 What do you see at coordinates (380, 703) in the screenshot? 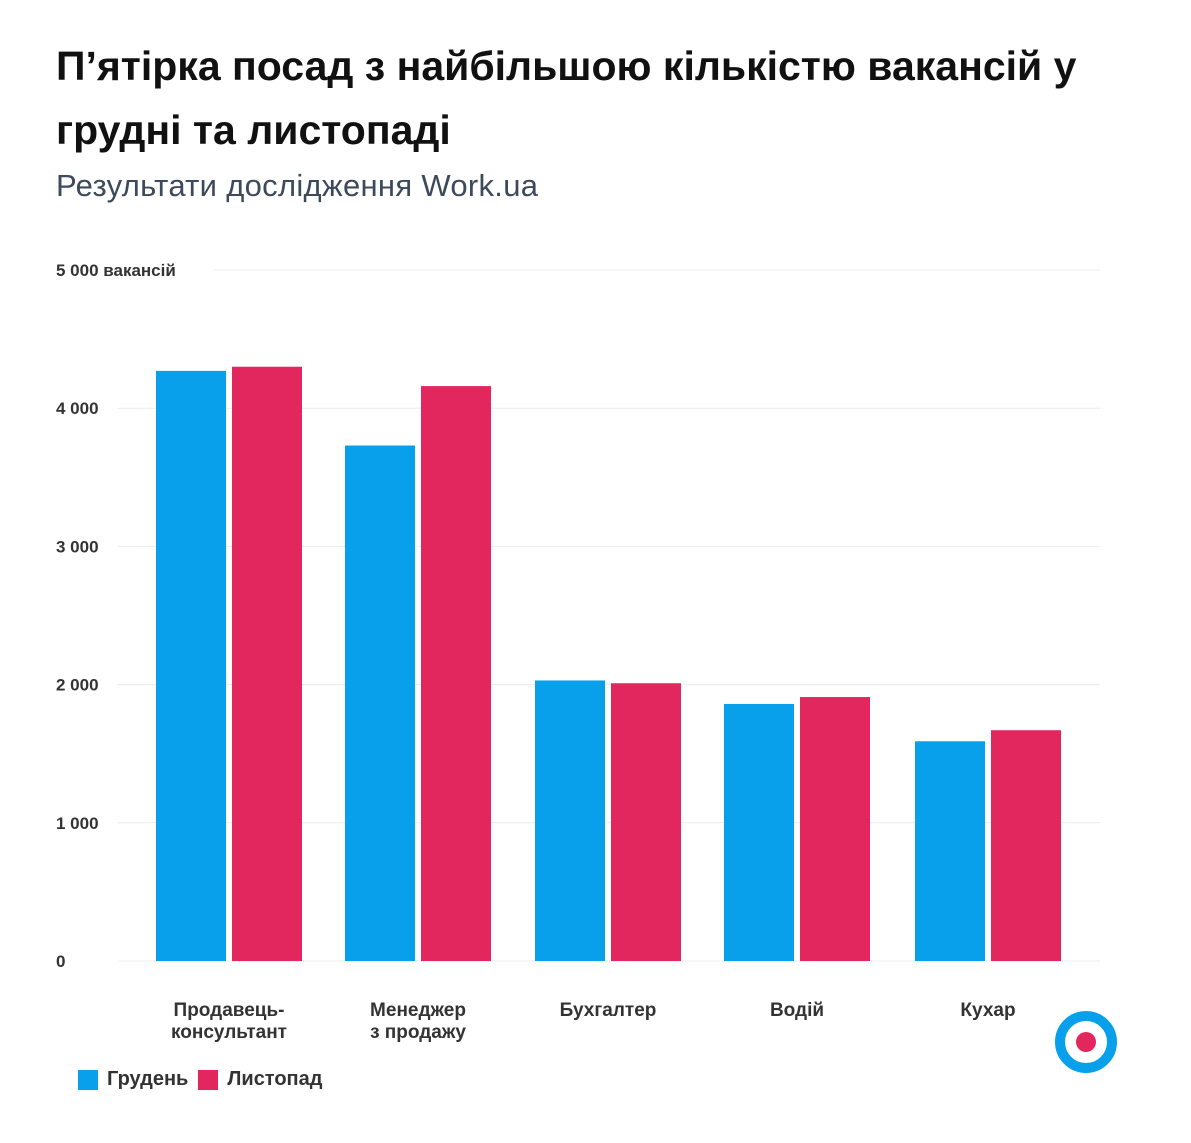
I see `bar-1-december` at bounding box center [380, 703].